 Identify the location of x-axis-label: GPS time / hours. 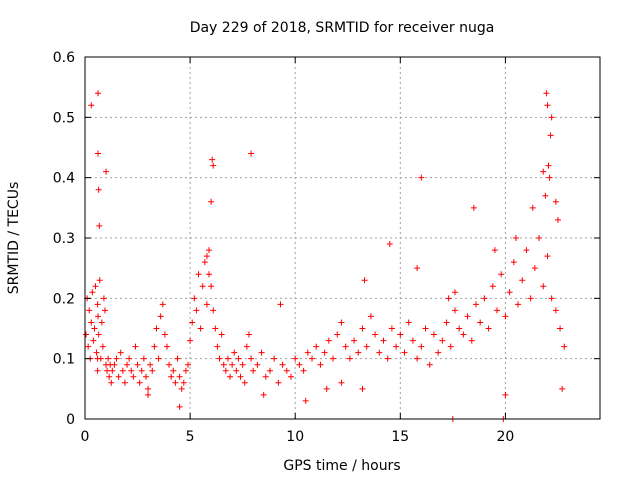
(341, 466).